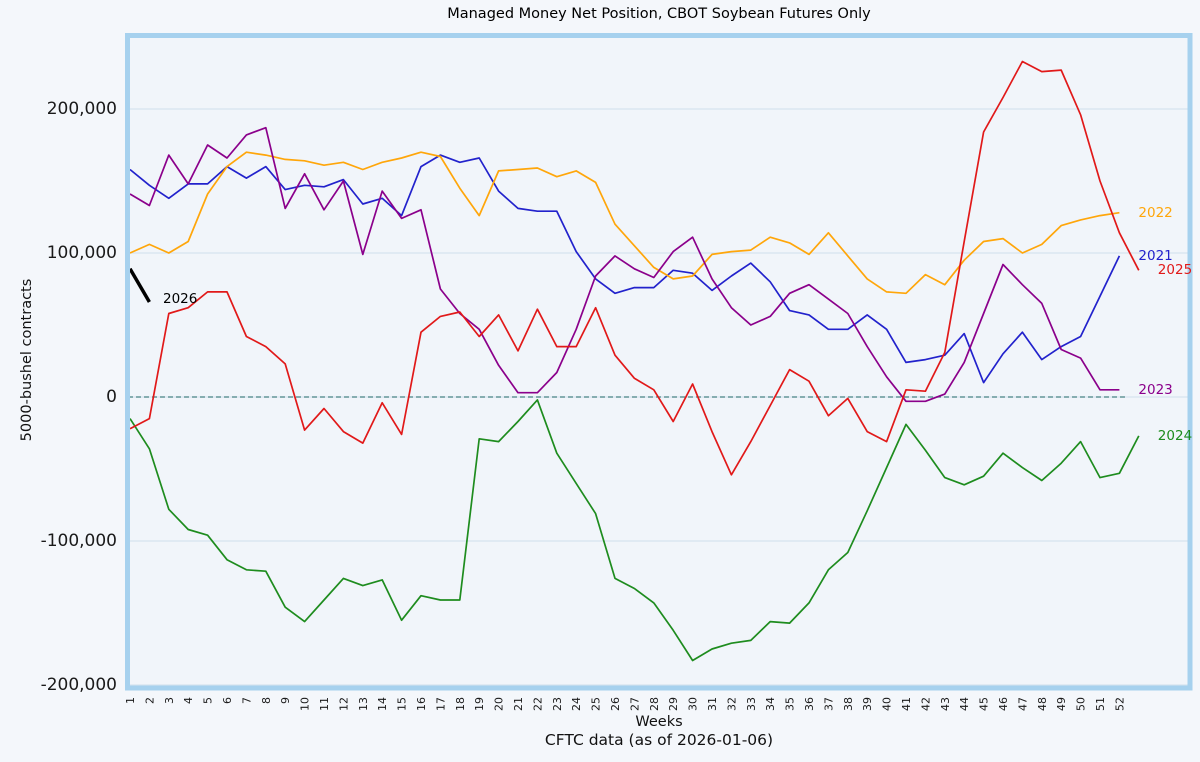 This screenshot has width=1200, height=762. I want to click on x-tick-label: 3, so click(169, 700).